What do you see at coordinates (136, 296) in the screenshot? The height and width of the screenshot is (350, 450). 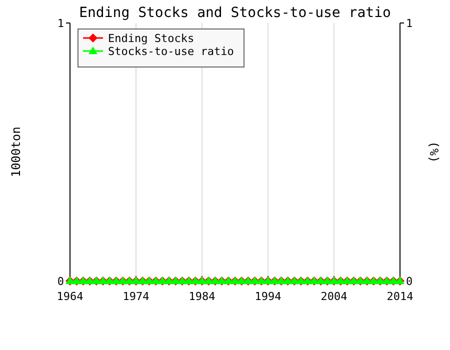 I see `x-tick-label: 1974` at bounding box center [136, 296].